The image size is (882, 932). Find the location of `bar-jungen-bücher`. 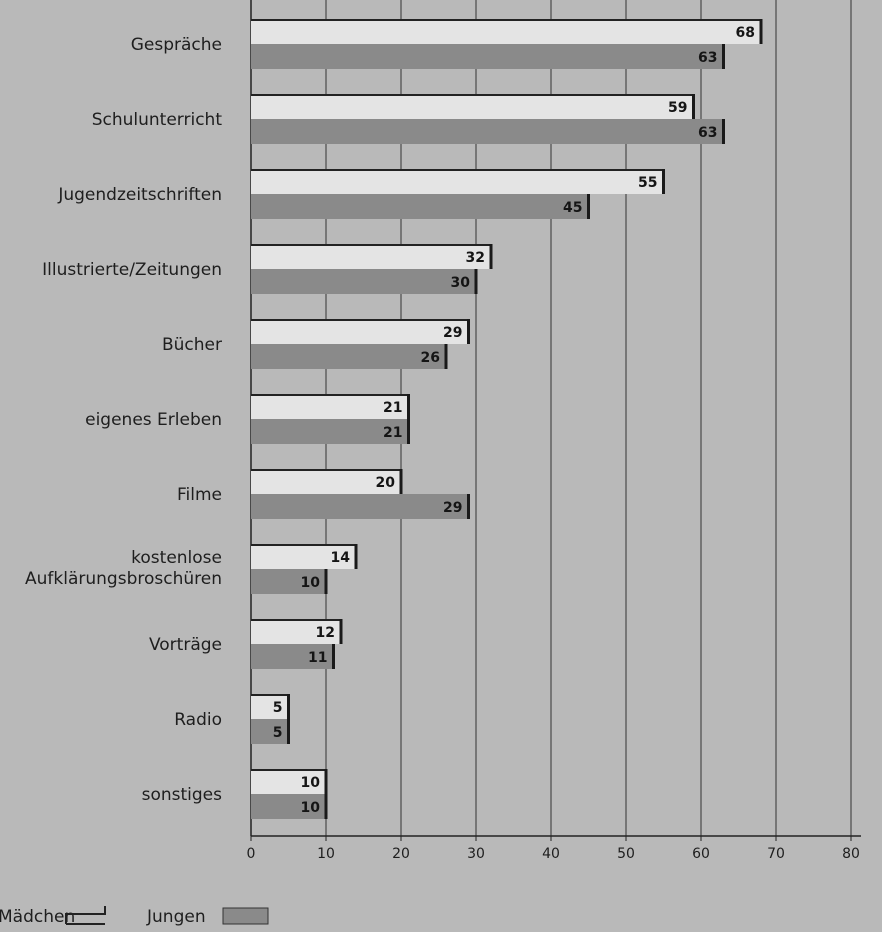

bar-jungen-bücher is located at coordinates (348, 356).